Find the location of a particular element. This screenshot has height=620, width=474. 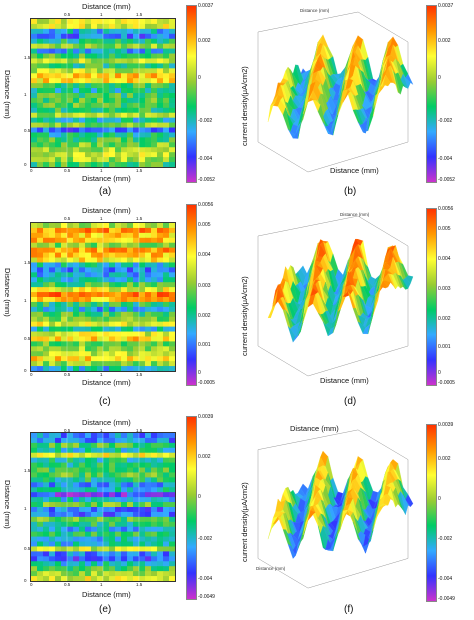

colorbar-tick: 0.0039 is located at coordinates (446, 425).